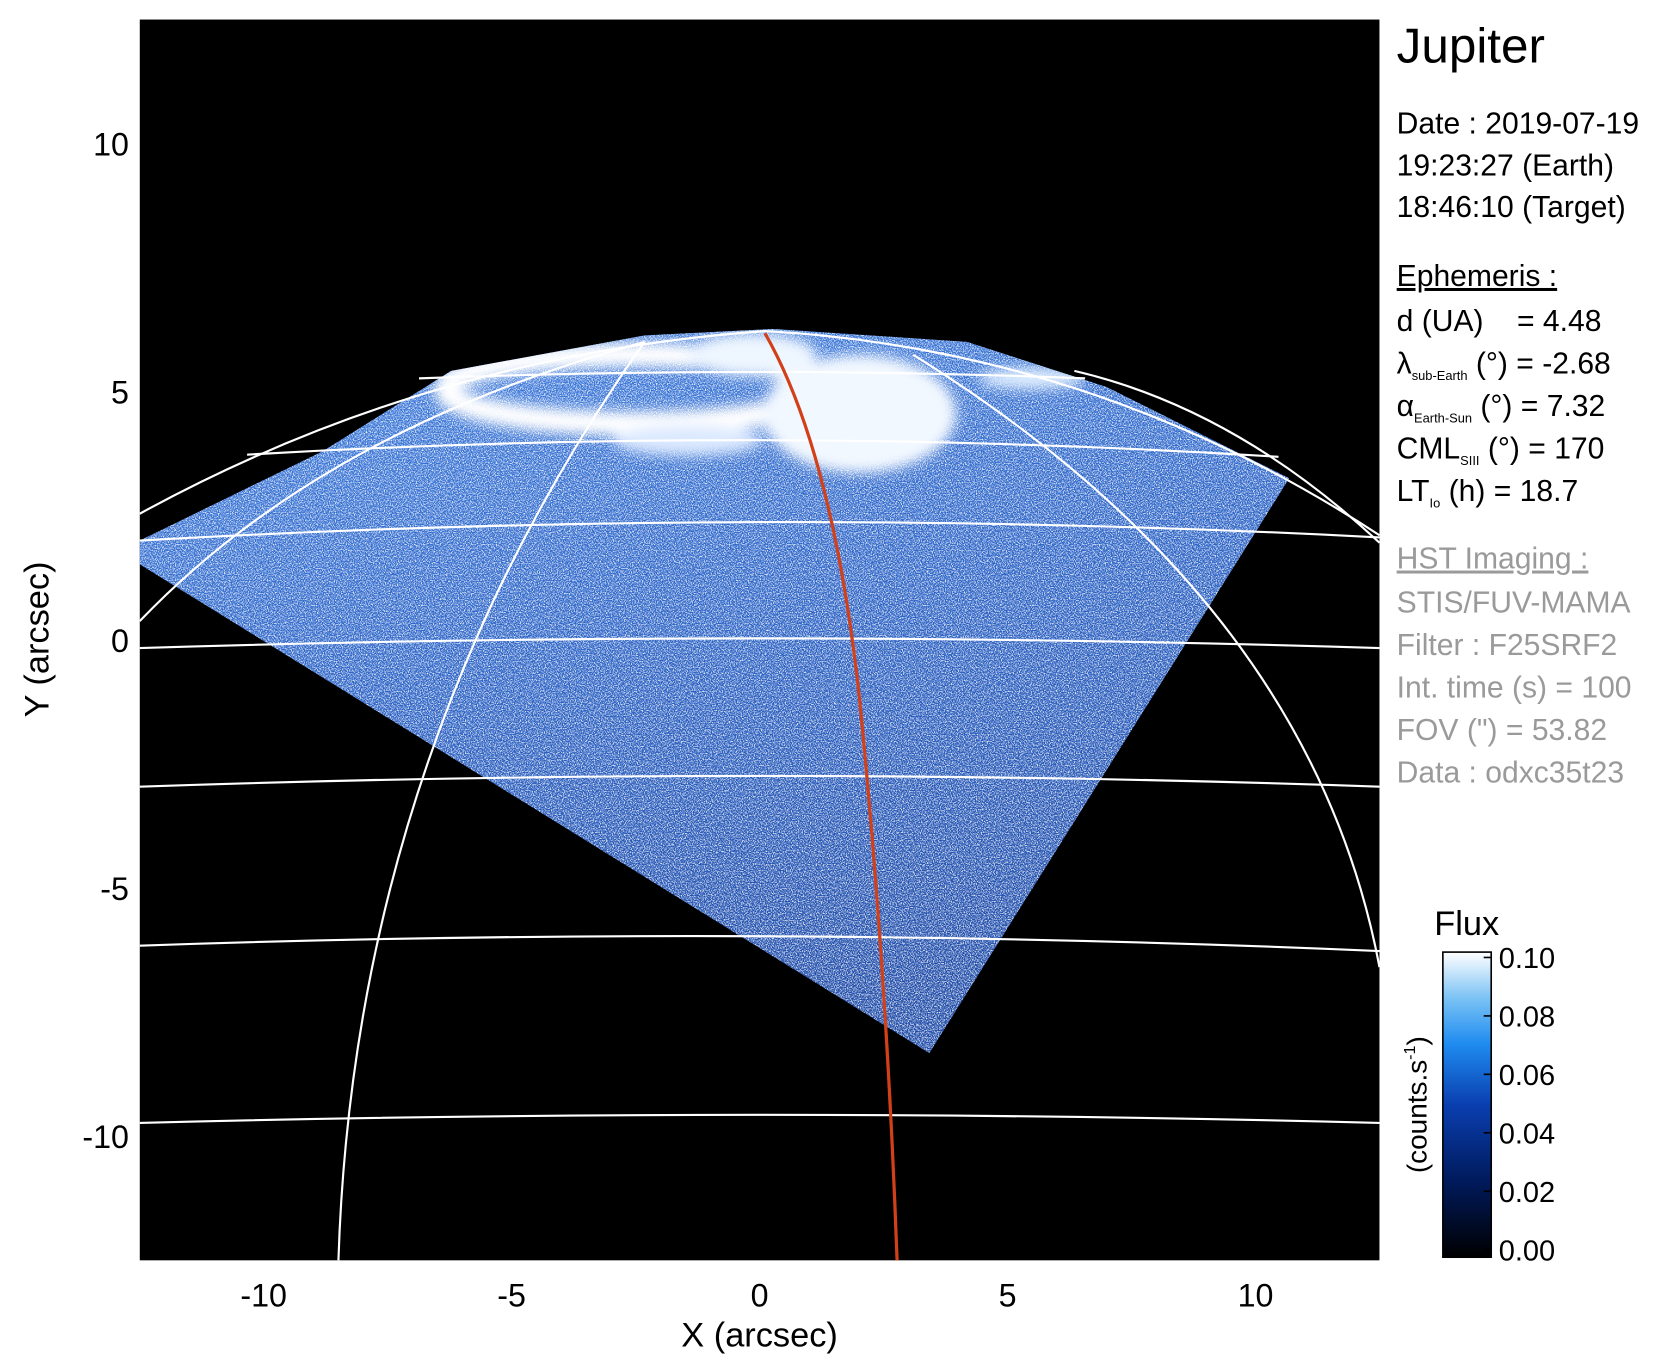 This screenshot has width=1676, height=1367. I want to click on imaging-title: HST Imaging :, so click(1493, 559).